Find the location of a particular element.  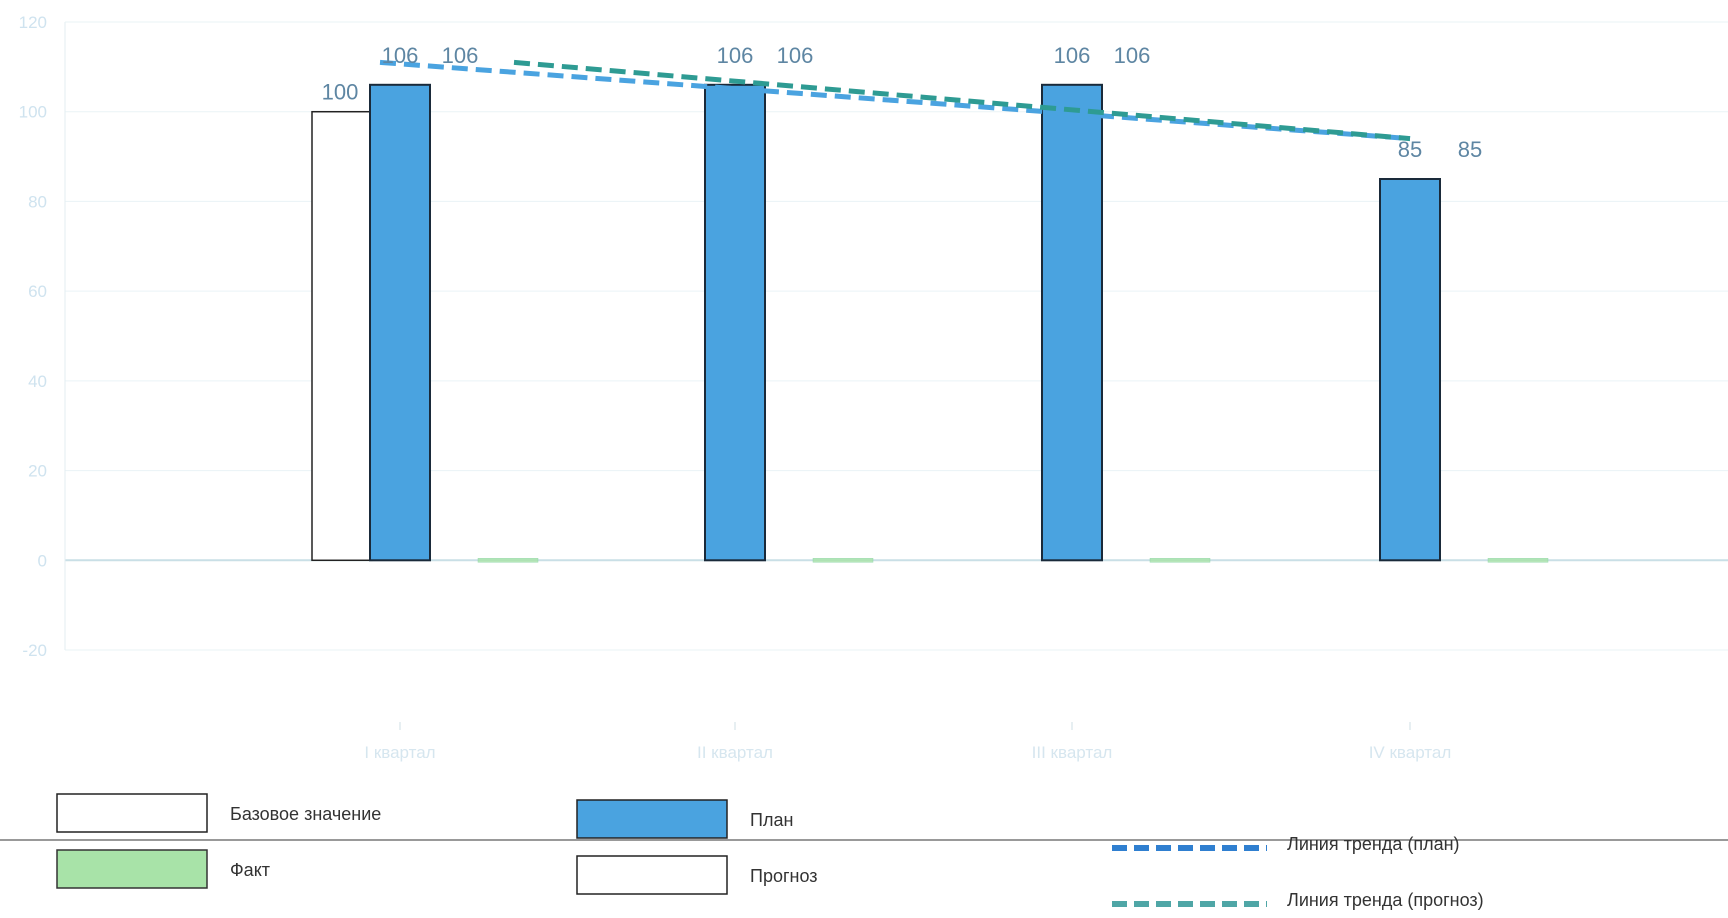

legend-item: Линия тренда (прогноз) is located at coordinates (1298, 900).